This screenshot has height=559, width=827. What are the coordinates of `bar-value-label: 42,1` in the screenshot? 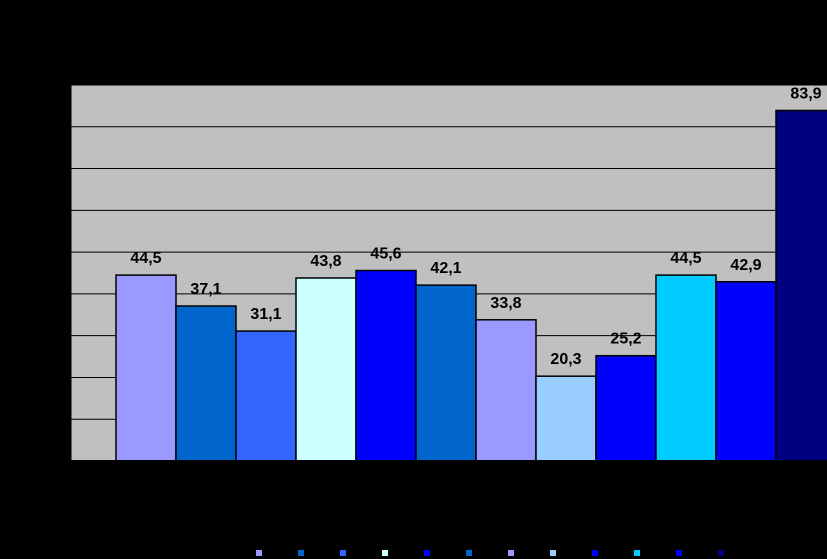 It's located at (445, 268).